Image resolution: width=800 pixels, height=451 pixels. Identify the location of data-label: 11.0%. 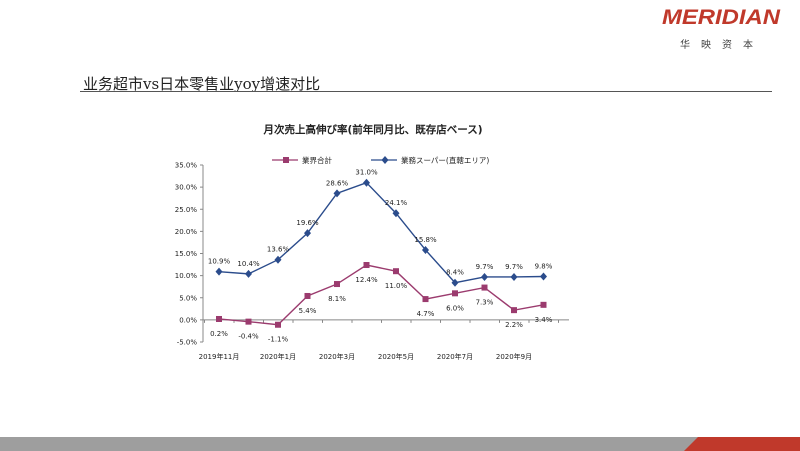
(396, 286).